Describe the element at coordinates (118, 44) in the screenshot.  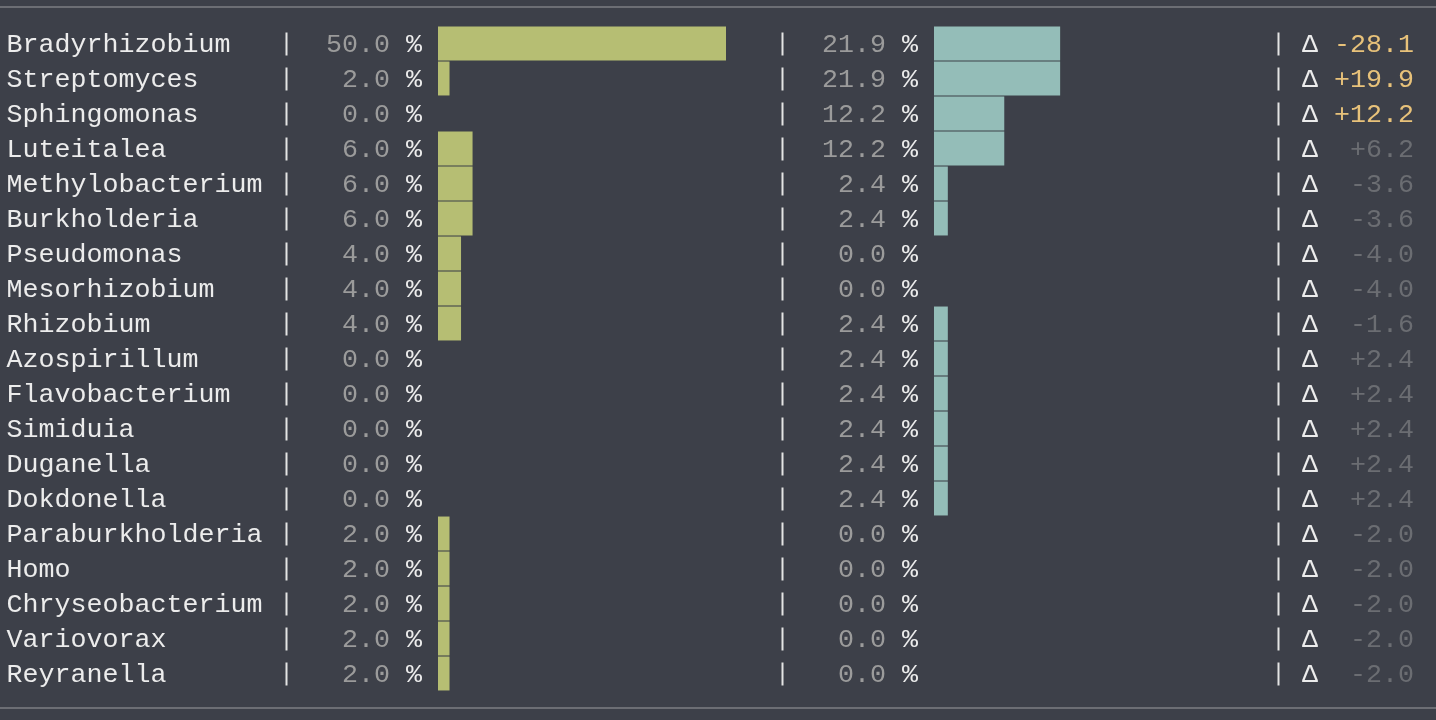
I see `y-tick-label: Bradyrhizobium` at that location.